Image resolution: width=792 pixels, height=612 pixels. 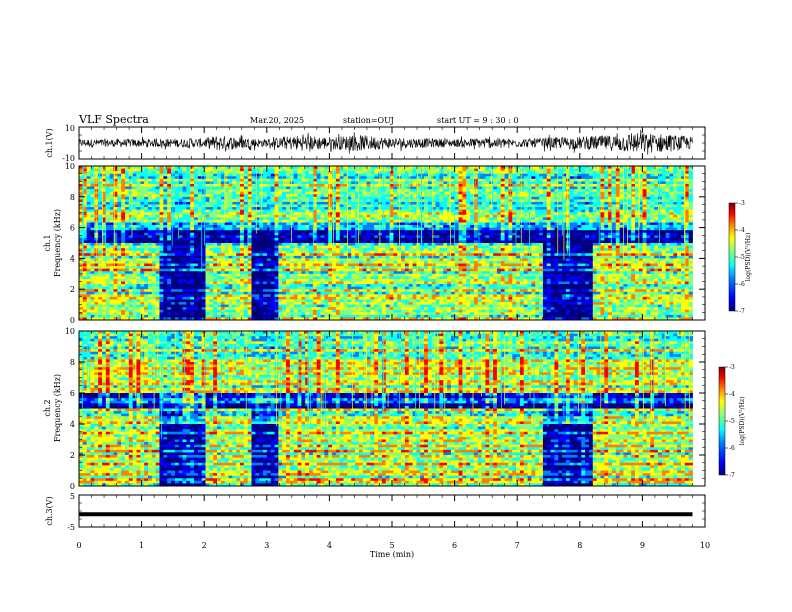 I want to click on time-xtick: 2, so click(x=204, y=545).